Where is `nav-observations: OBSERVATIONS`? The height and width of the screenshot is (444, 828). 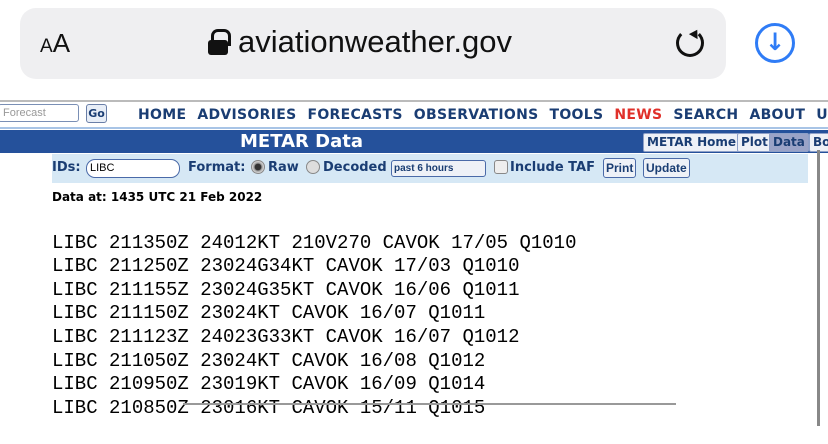
nav-observations: OBSERVATIONS is located at coordinates (476, 115).